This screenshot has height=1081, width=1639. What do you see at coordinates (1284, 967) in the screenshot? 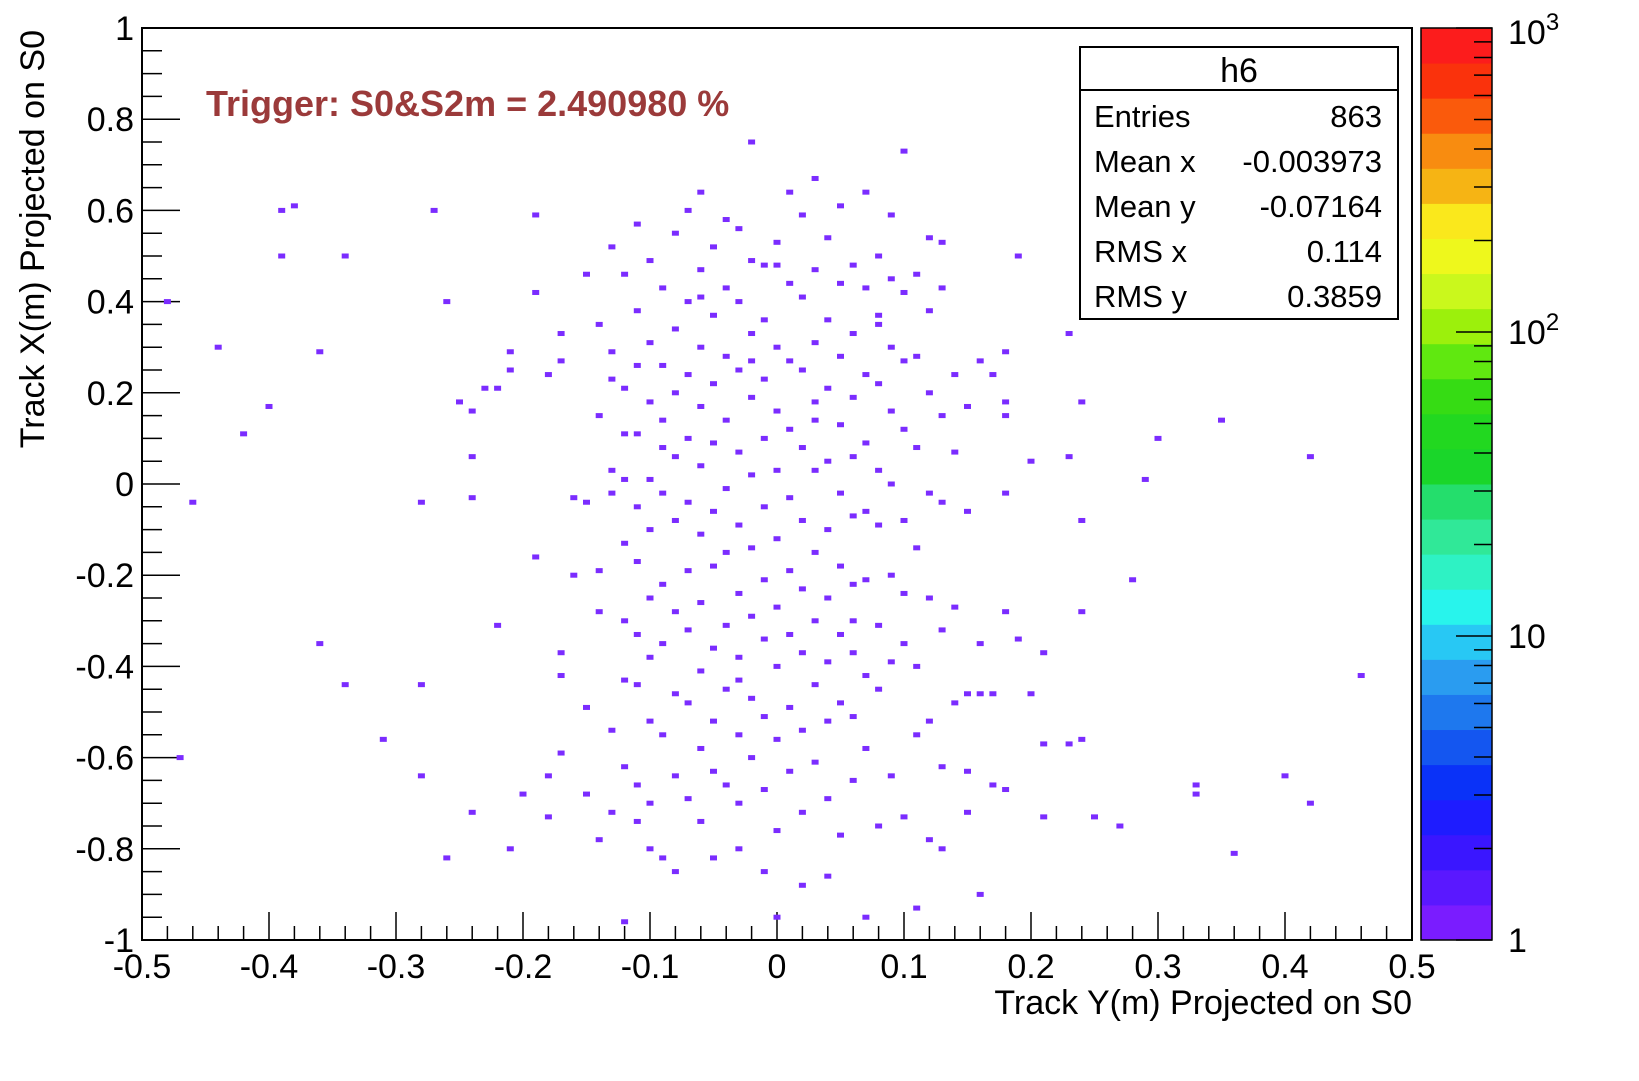
I see `x-tick-label: 0.4` at bounding box center [1284, 967].